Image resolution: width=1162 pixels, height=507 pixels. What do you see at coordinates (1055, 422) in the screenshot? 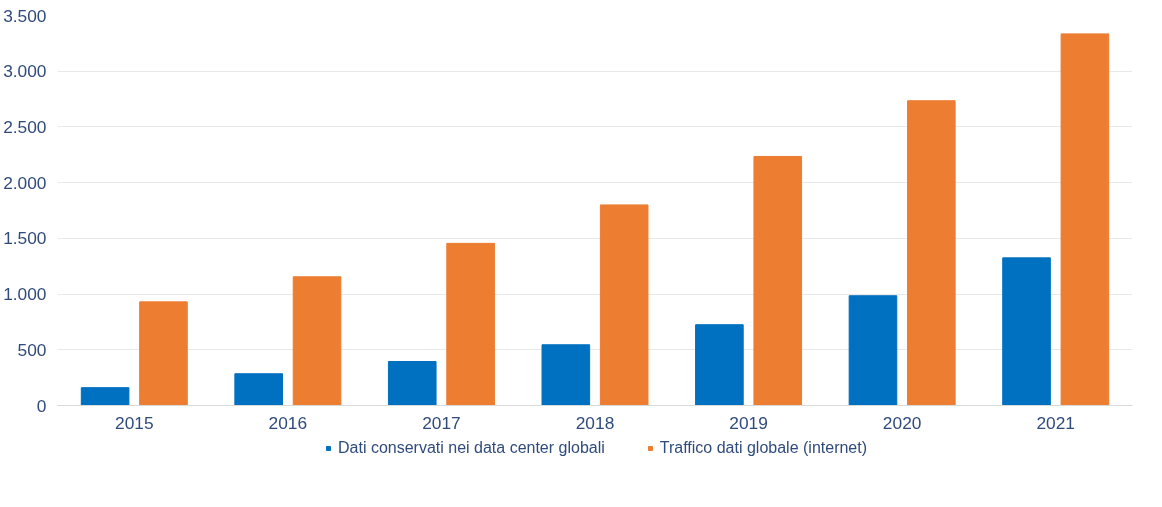
I see `x-tick-label: 2021` at bounding box center [1055, 422].